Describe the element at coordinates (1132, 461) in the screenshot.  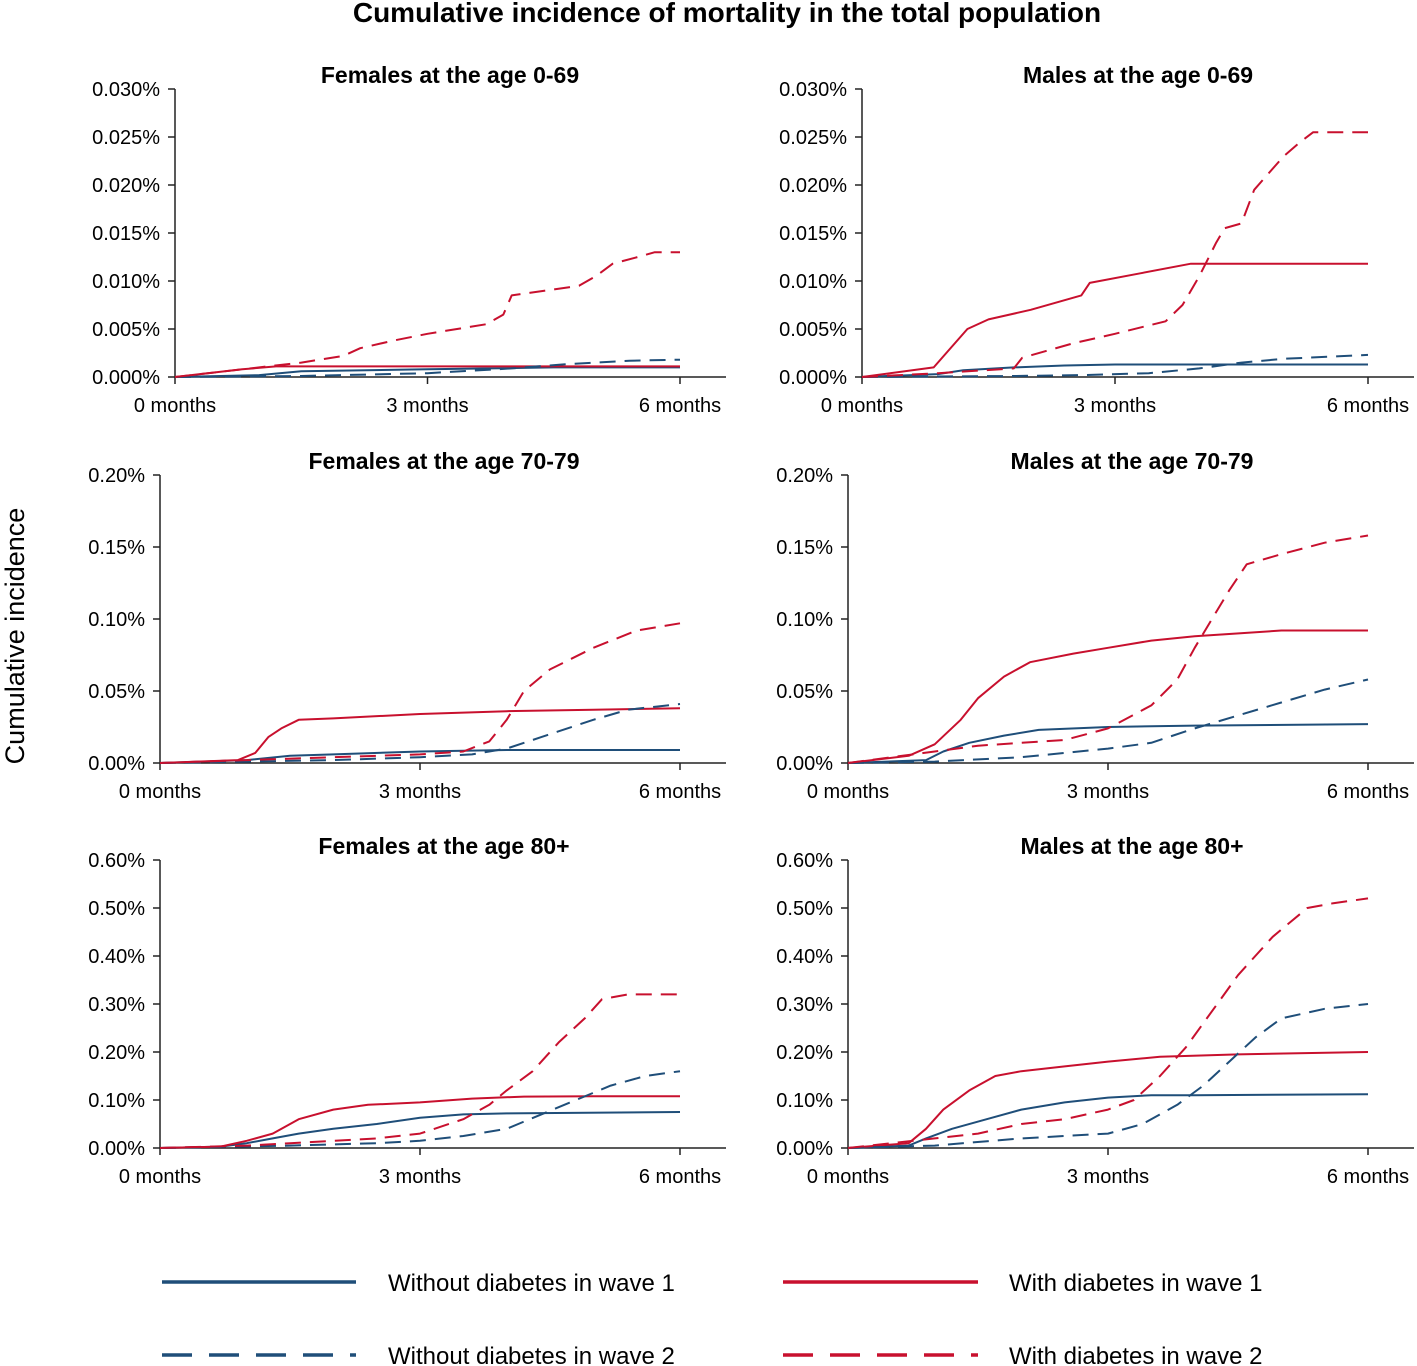
I see `panel-title: Males at the age 70-79` at that location.